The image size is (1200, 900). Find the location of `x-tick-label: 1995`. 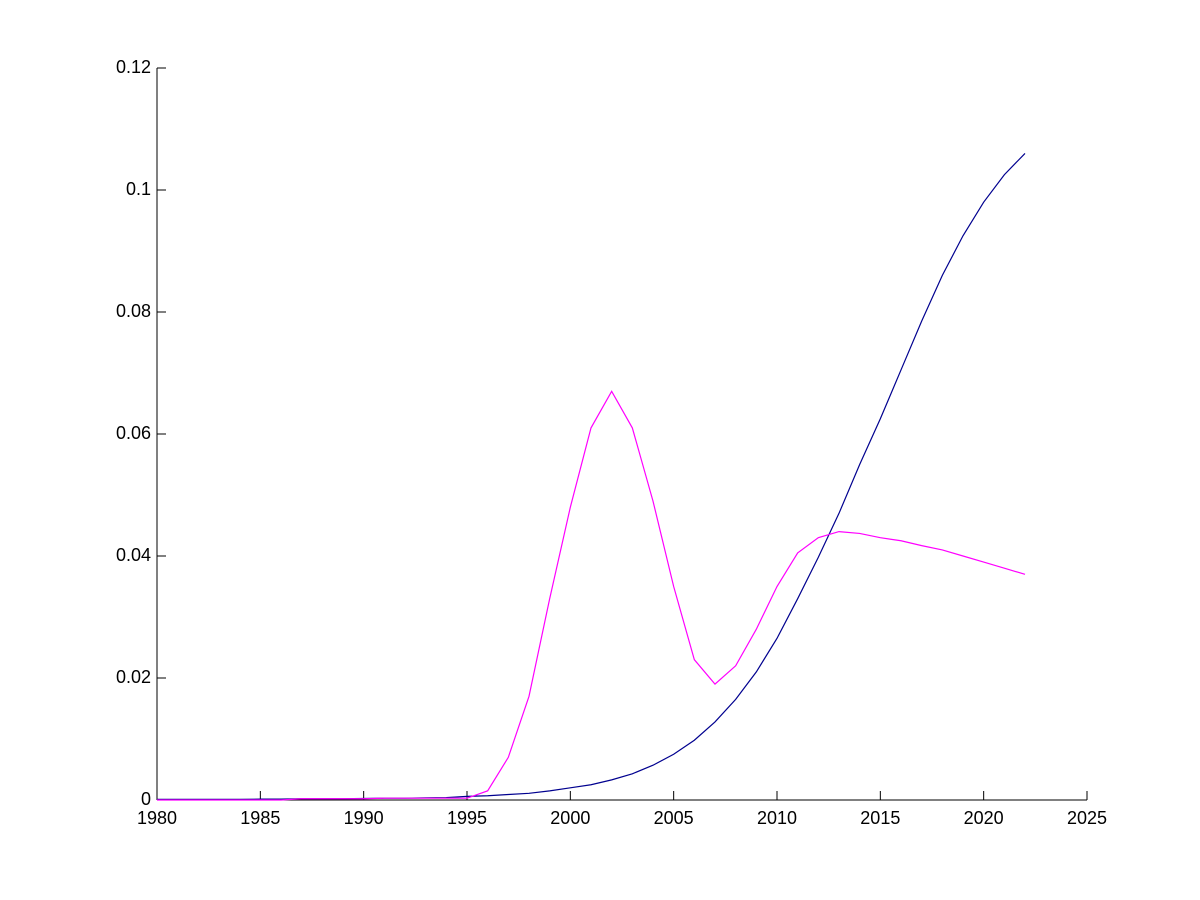

x-tick-label: 1995 is located at coordinates (467, 818).